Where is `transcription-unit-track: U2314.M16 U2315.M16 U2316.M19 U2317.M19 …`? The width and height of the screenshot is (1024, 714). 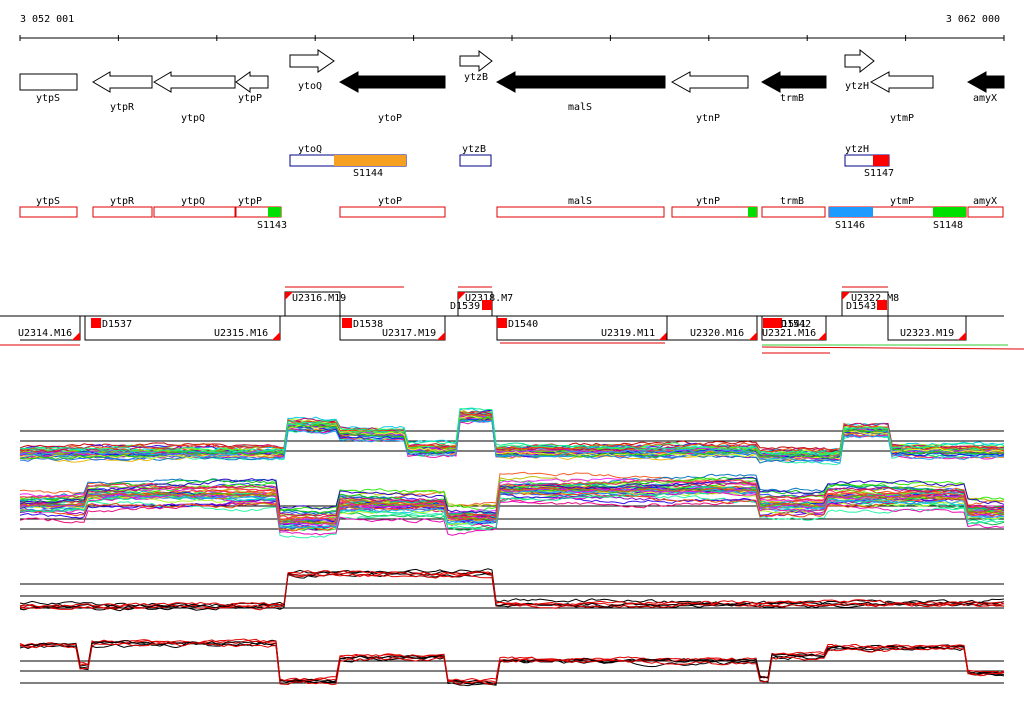
transcription-unit-track: U2314.M16 U2315.M16 U2316.M19 U2317.M19 … is located at coordinates (512, 320).